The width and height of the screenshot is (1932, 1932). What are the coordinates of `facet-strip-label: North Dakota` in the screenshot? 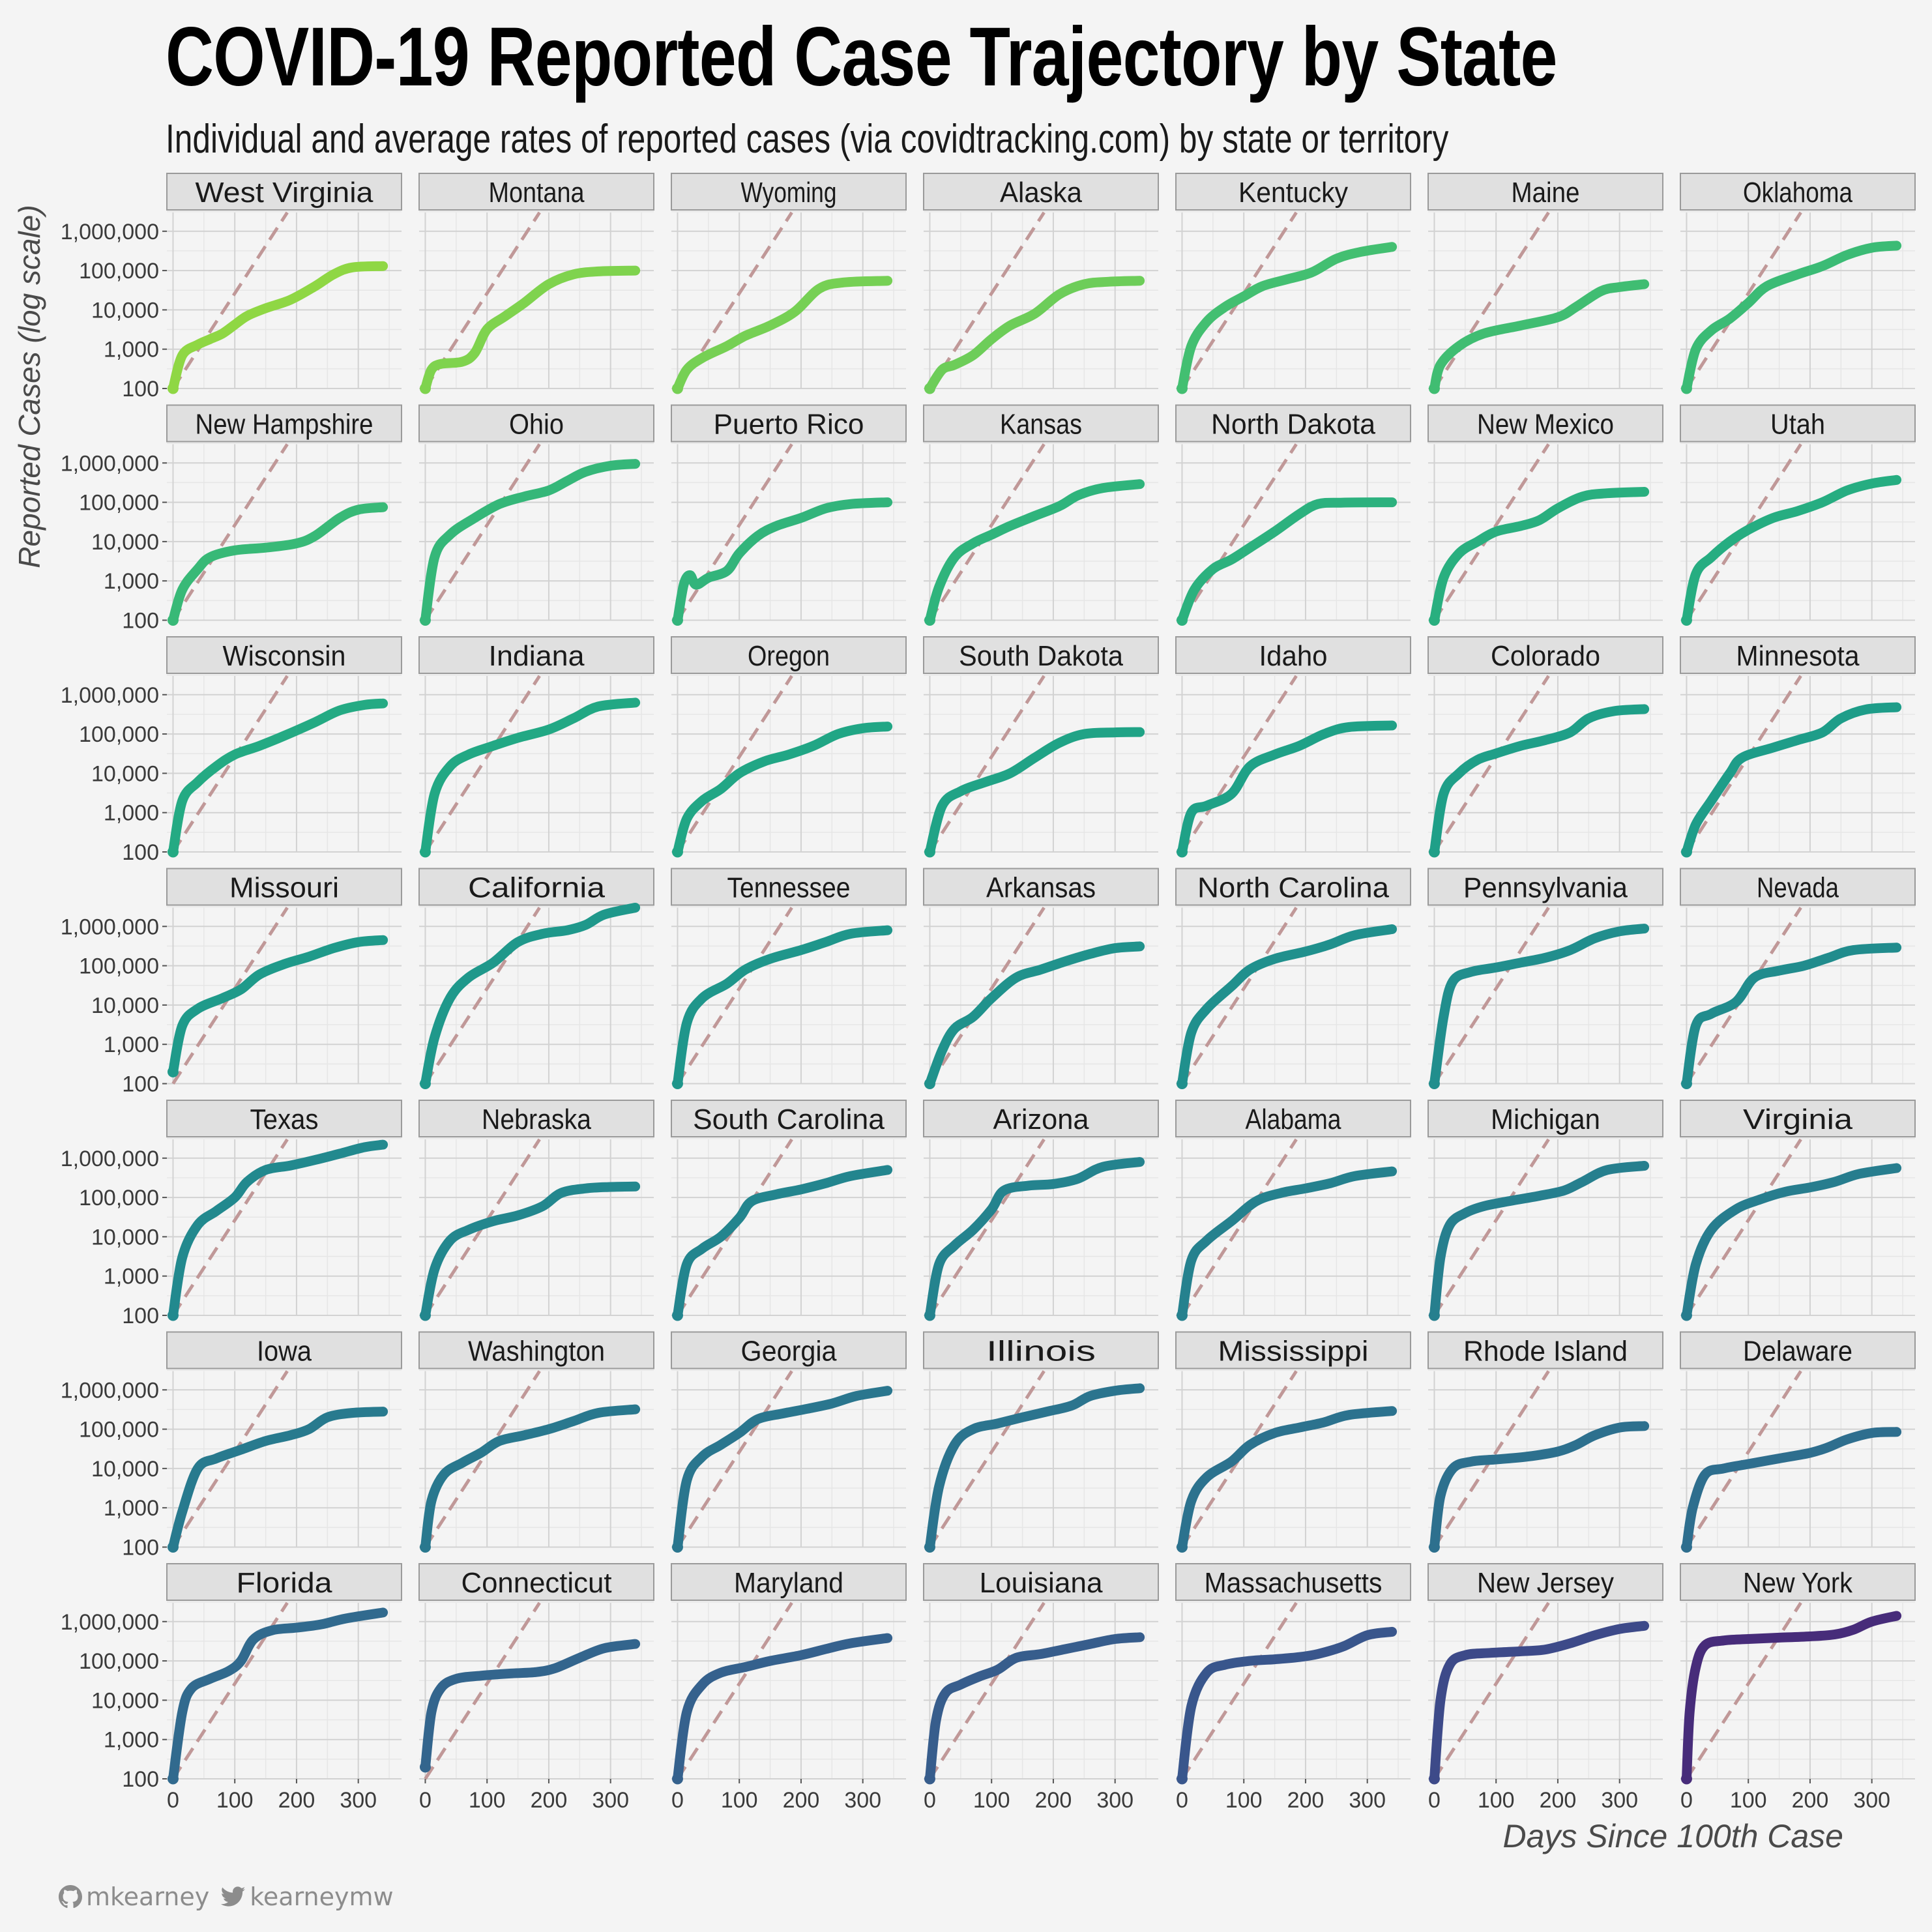 It's located at (1293, 425).